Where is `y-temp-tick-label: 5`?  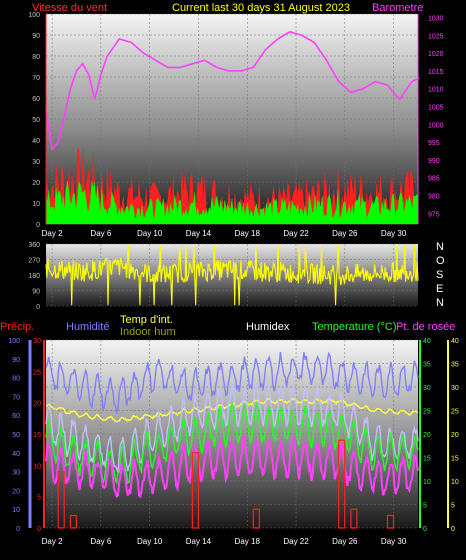 y-temp-tick-label: 5 is located at coordinates (425, 506).